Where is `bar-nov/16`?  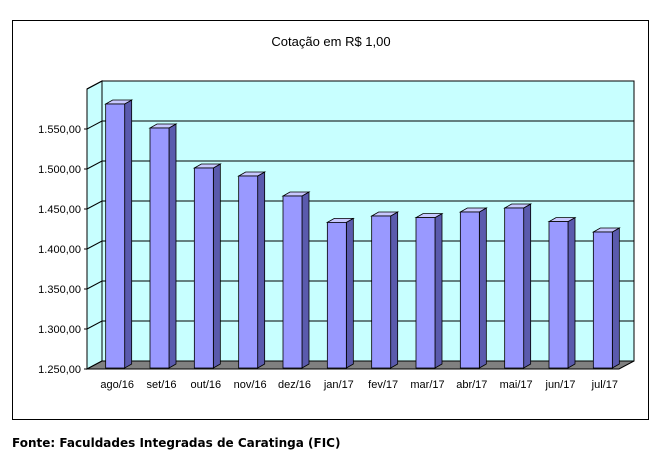
bar-nov/16 is located at coordinates (252, 270).